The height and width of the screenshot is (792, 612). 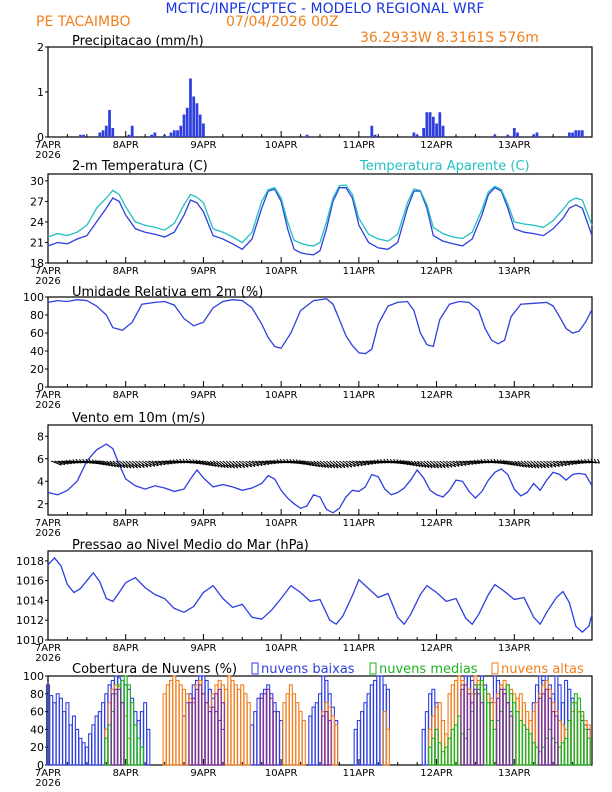 What do you see at coordinates (281, 395) in the screenshot?
I see `xtick-label-humidity: 10APR` at bounding box center [281, 395].